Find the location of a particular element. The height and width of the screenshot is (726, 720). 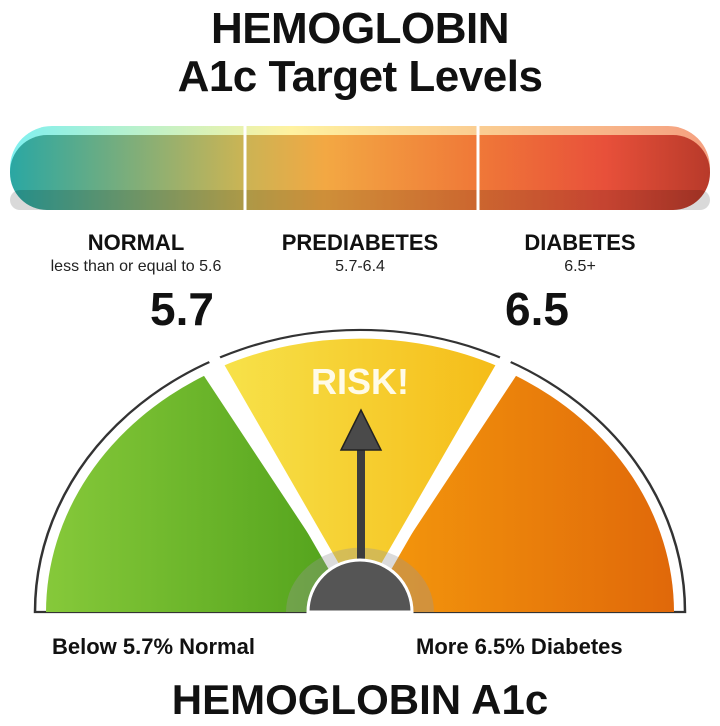

category-prediabetes: PREDIABETES 5.7-6.4 is located at coordinates (360, 253).